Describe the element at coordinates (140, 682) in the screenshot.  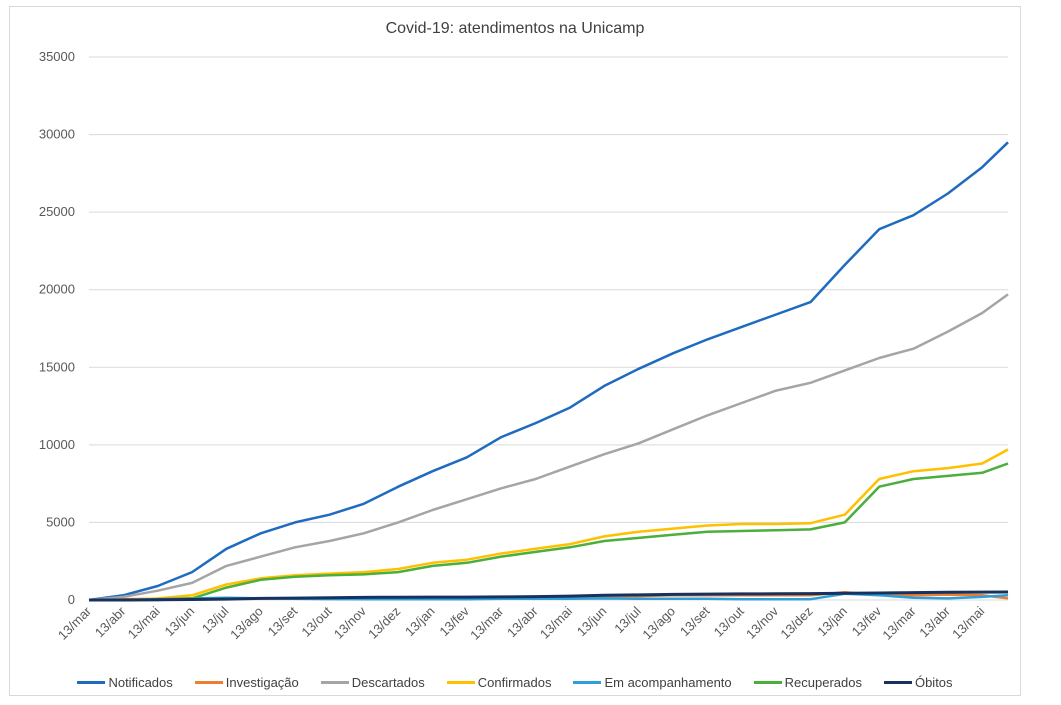
I see `legend-label: Notificados` at that location.